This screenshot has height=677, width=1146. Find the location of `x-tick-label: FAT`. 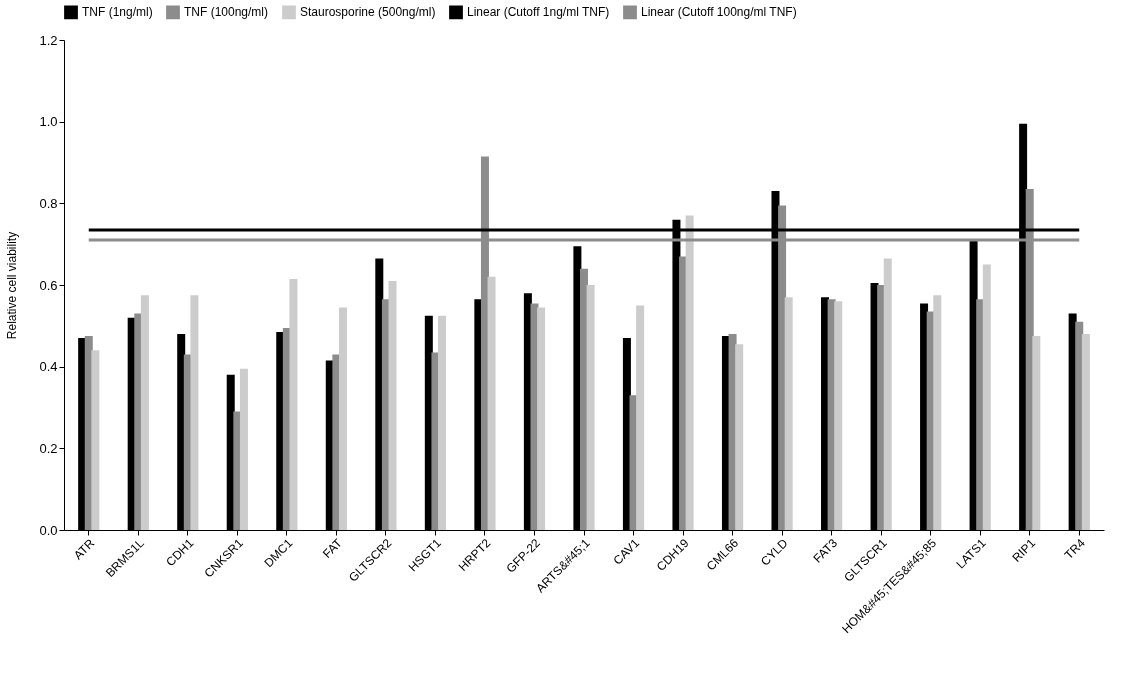

x-tick-label: FAT is located at coordinates (333, 548).